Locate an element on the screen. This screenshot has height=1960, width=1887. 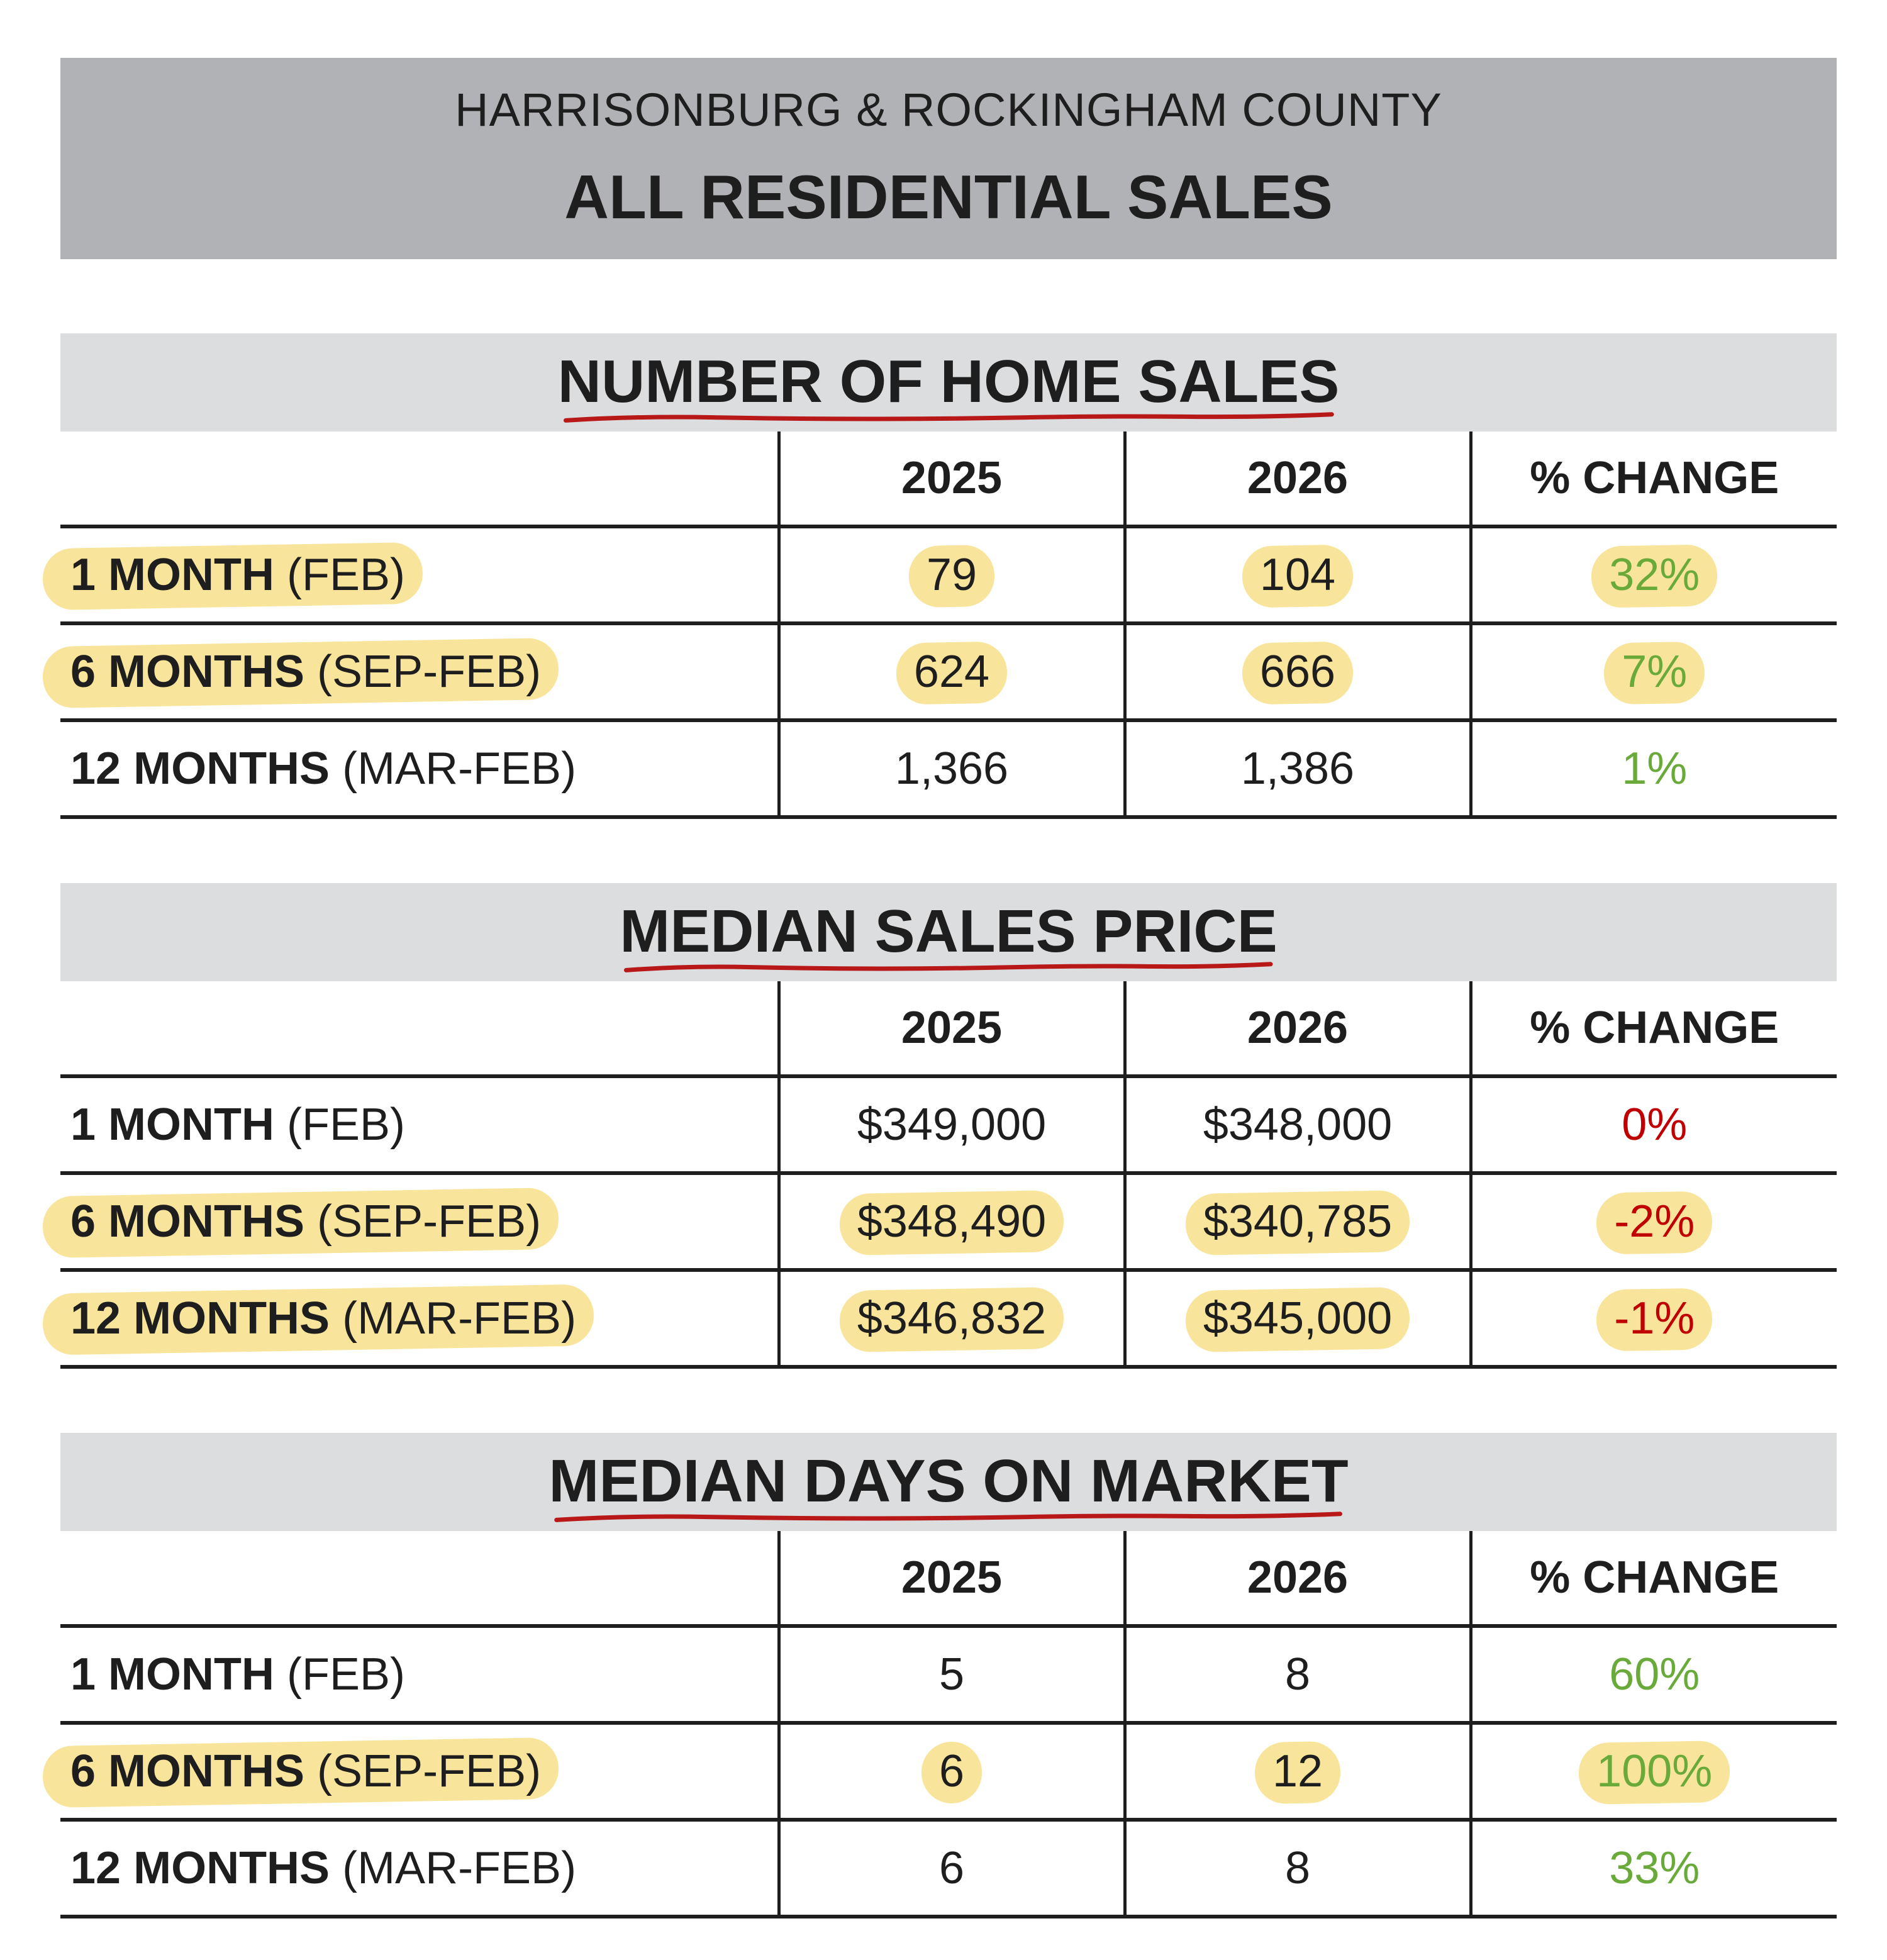
value-2025-cell: 1,366 is located at coordinates (951, 770).